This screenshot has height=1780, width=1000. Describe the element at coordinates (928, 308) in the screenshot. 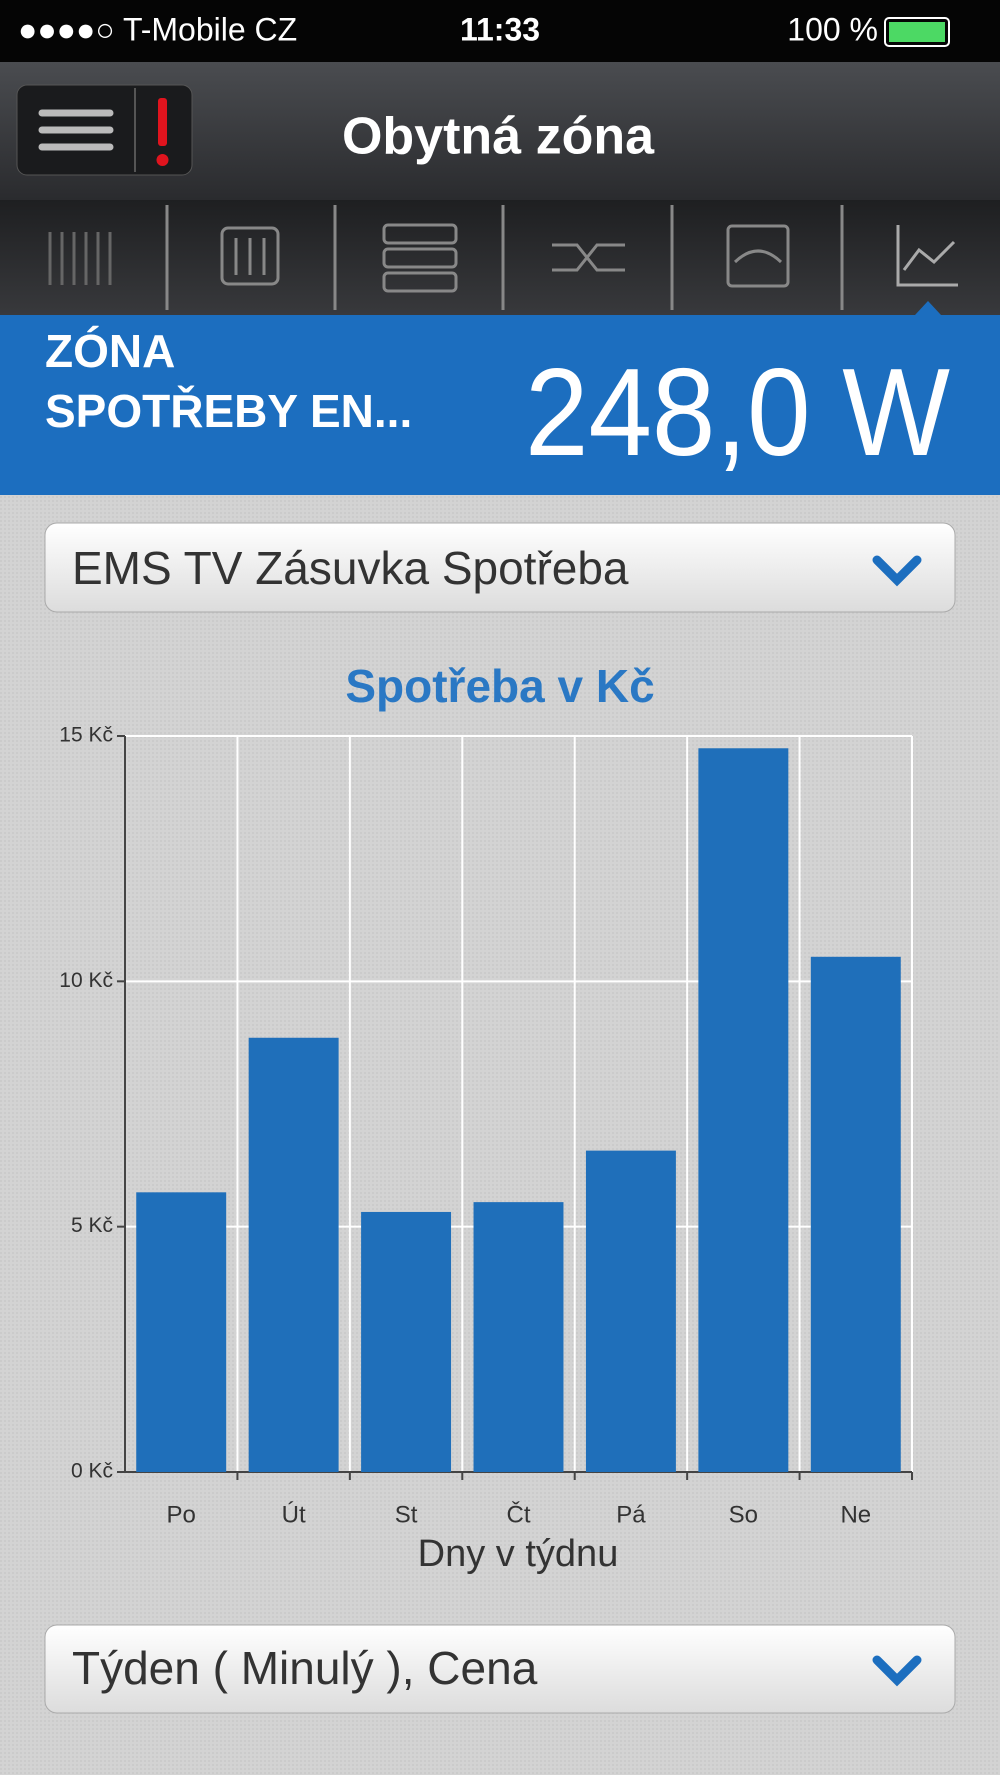

I see `tab-indicator` at that location.